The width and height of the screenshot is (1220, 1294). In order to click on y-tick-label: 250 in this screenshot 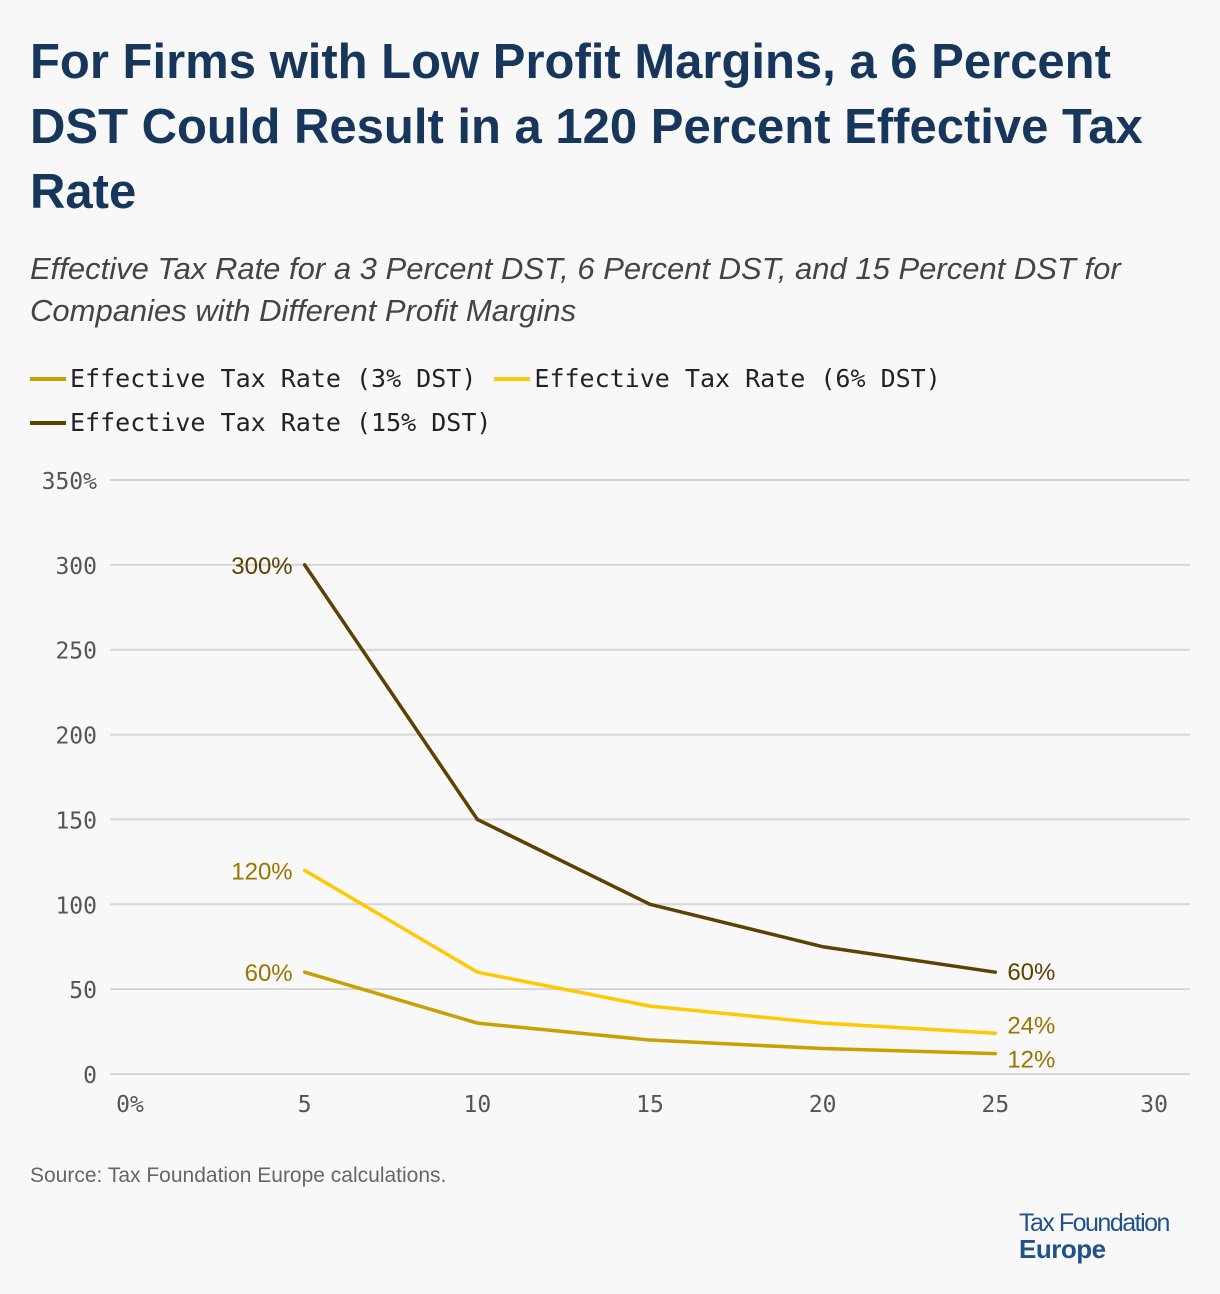, I will do `click(76, 652)`.